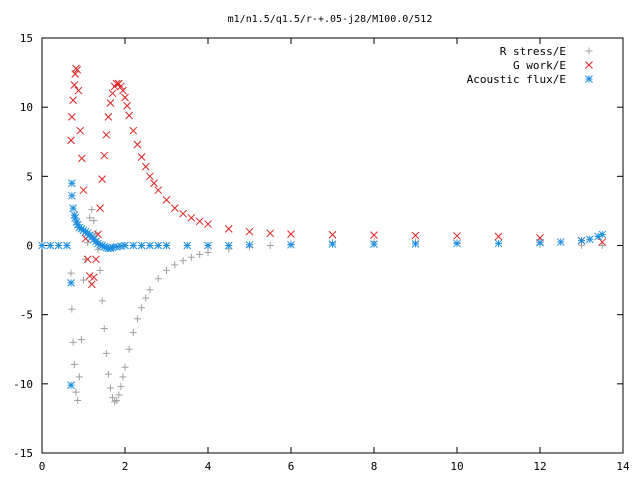 The height and width of the screenshot is (480, 640). What do you see at coordinates (291, 466) in the screenshot?
I see `x-tick-label: 6` at bounding box center [291, 466].